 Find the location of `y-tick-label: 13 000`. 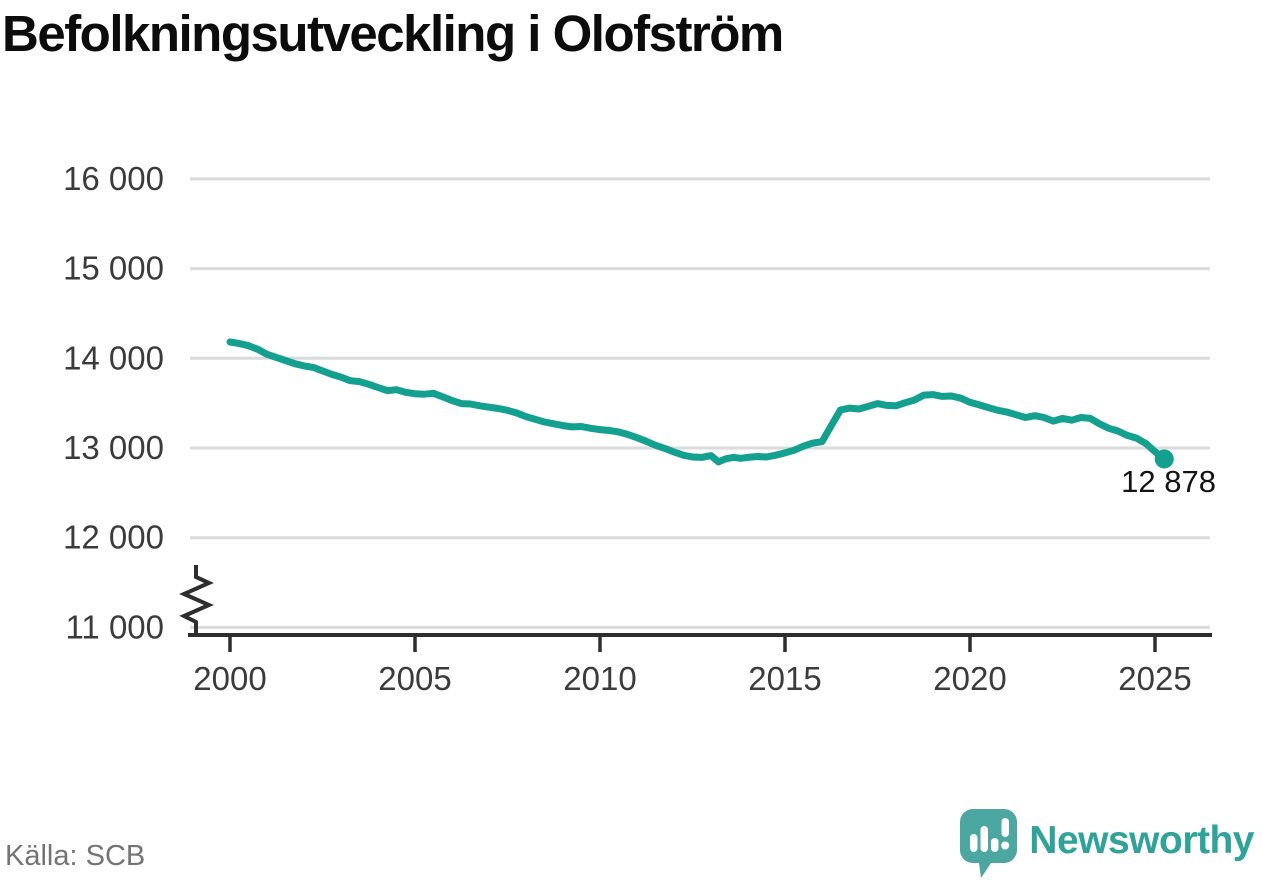

y-tick-label: 13 000 is located at coordinates (113, 447).